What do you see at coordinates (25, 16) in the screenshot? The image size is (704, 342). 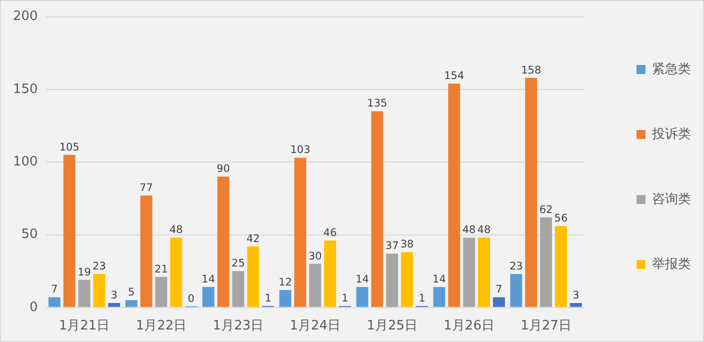 I see `y-tick-label: 200` at bounding box center [25, 16].